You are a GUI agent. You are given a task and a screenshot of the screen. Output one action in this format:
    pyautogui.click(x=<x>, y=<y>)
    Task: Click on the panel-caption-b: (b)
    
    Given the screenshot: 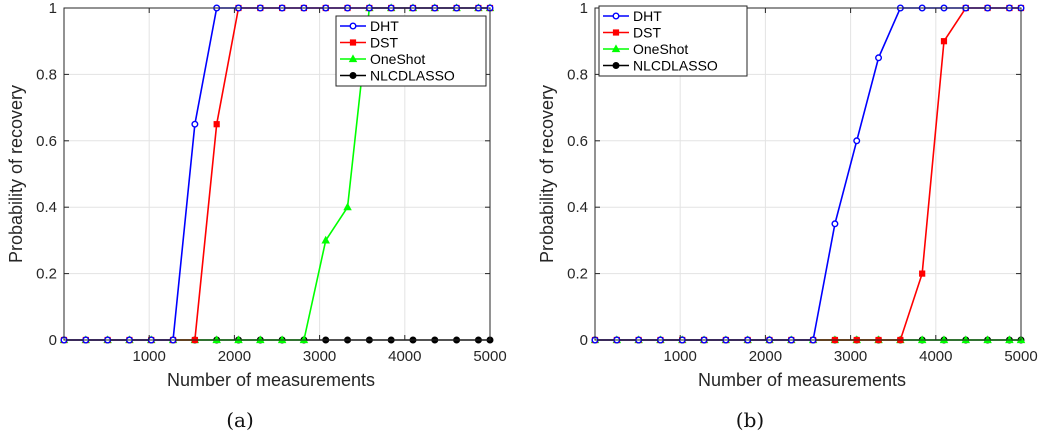 What is the action you would take?
    pyautogui.click(x=750, y=420)
    